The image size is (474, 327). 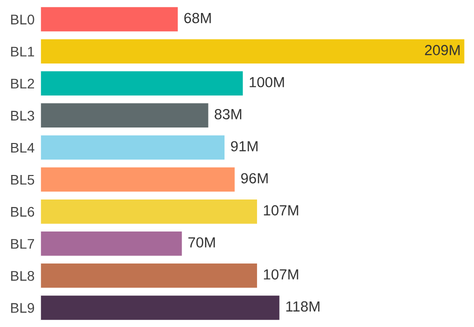 I want to click on y-tick-label: BL5, so click(x=22, y=180).